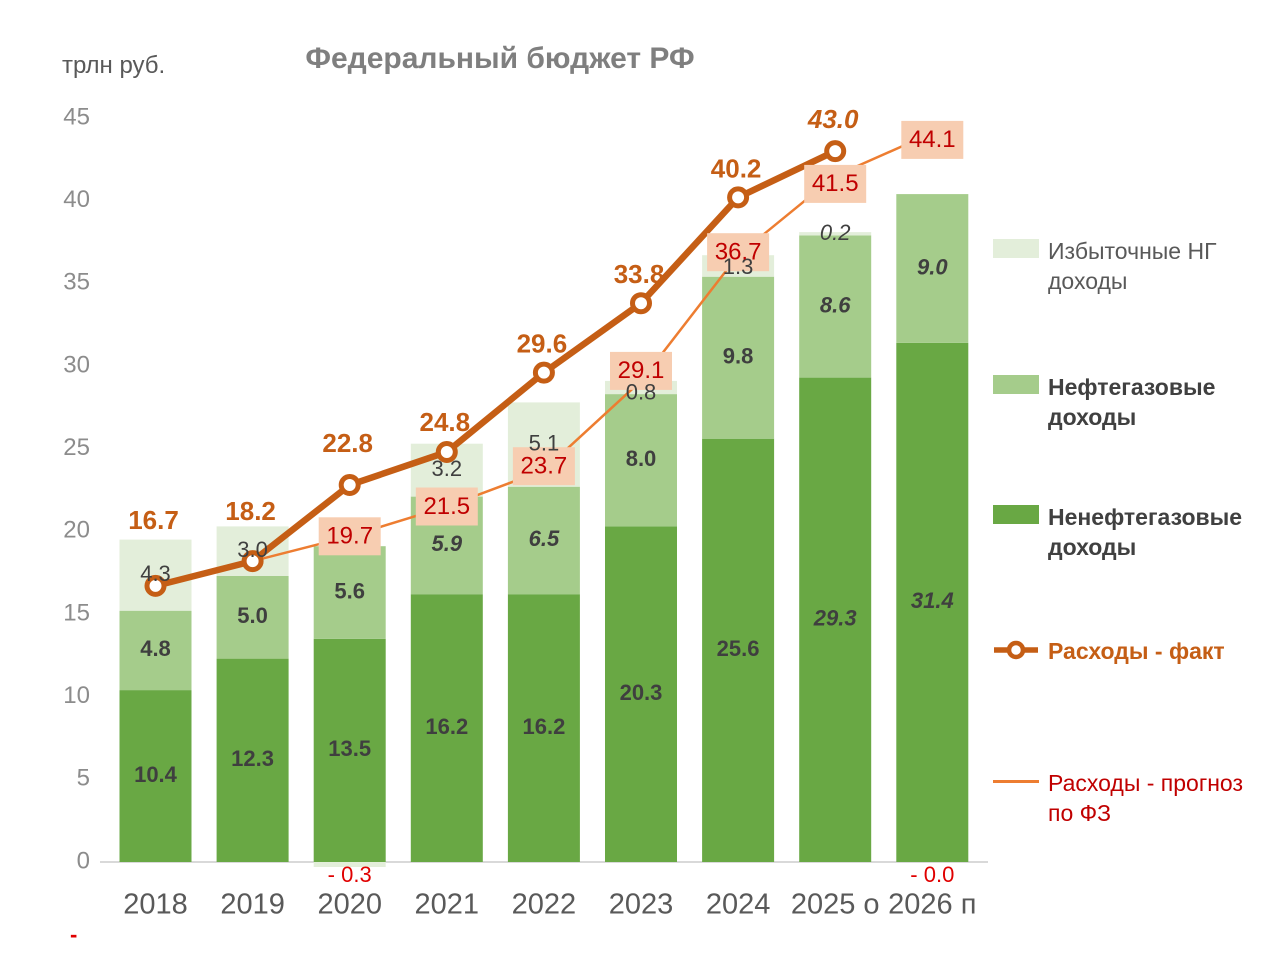 The width and height of the screenshot is (1280, 960). I want to click on chart-title: Федеральный бюджет РФ, so click(500, 58).